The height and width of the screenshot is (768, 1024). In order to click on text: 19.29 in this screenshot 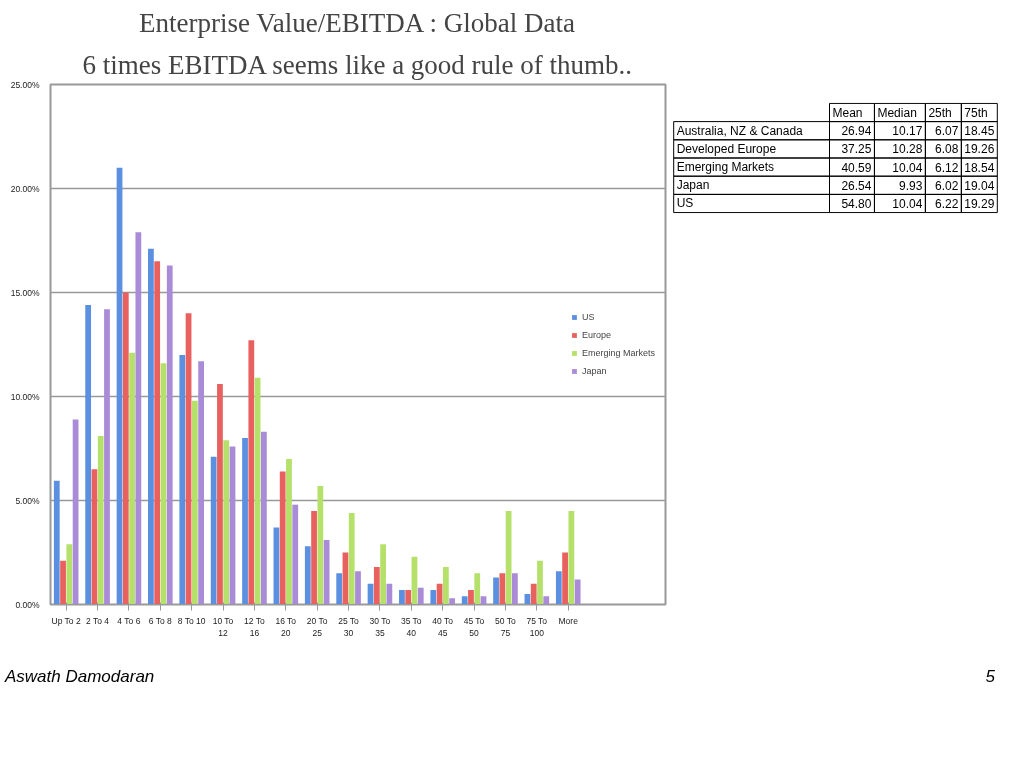, I will do `click(979, 203)`.